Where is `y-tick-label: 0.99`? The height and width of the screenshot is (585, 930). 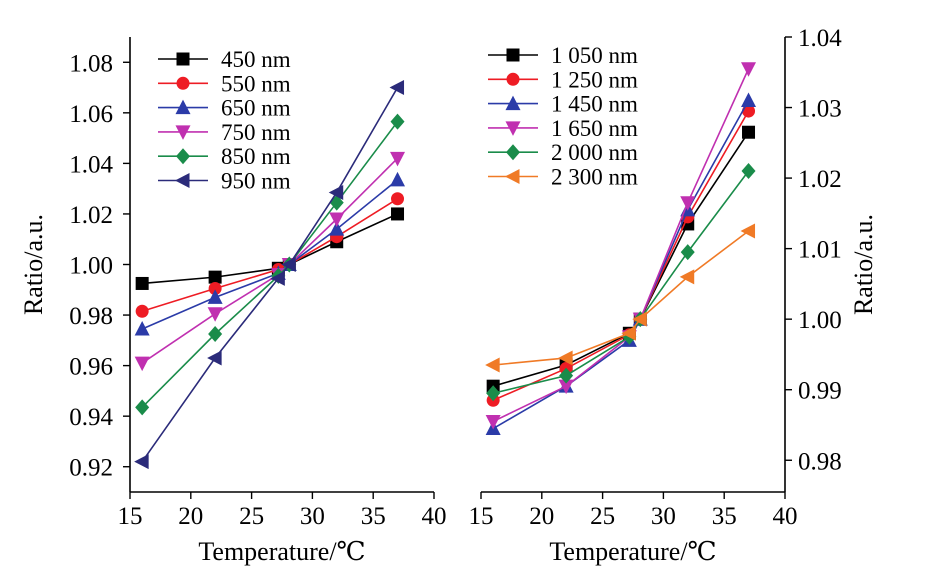 y-tick-label: 0.99 is located at coordinates (820, 391).